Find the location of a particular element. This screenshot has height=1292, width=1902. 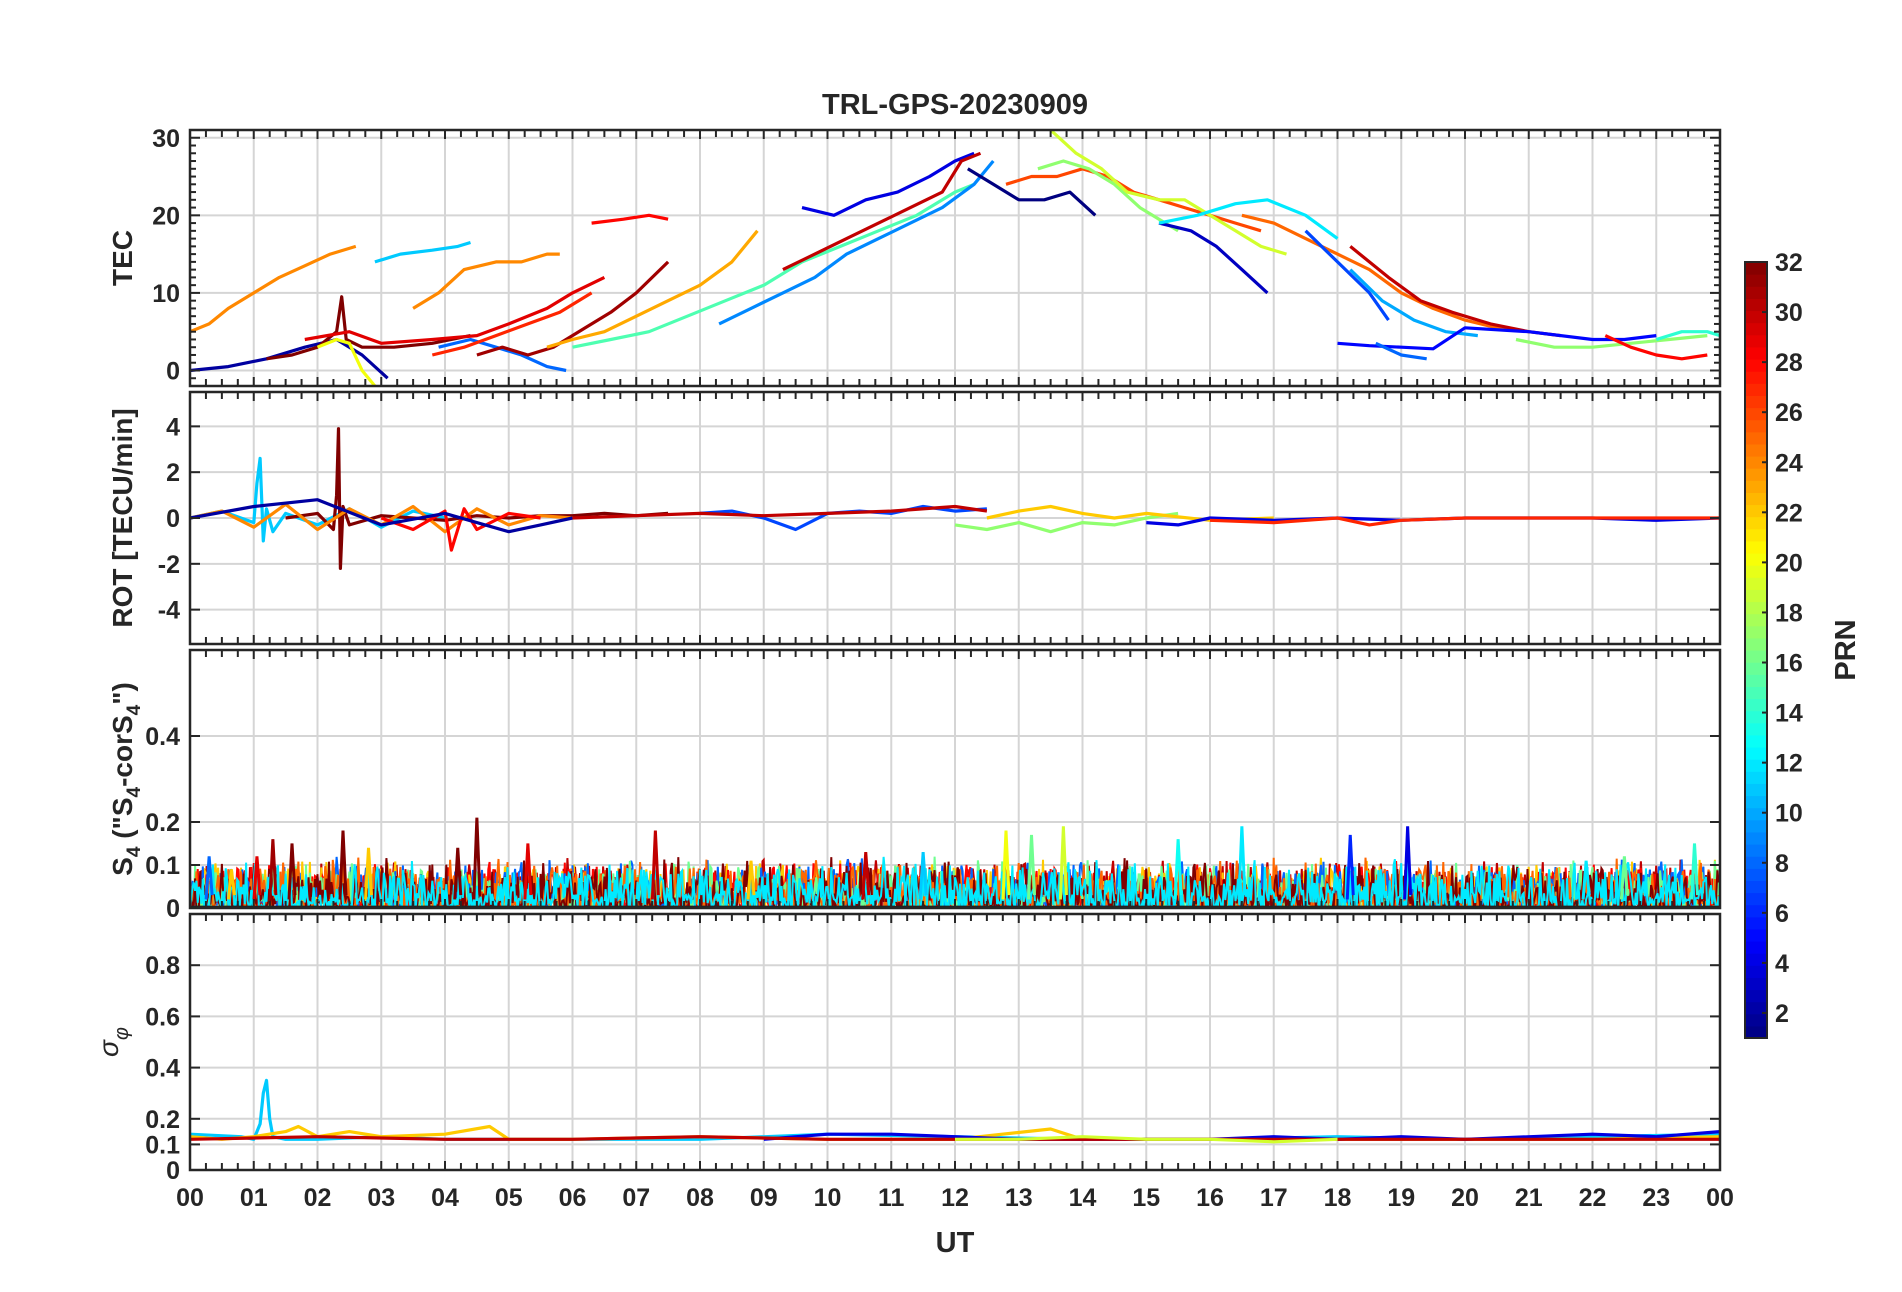

figure-title: TRL-GPS-20230909 is located at coordinates (955, 105).